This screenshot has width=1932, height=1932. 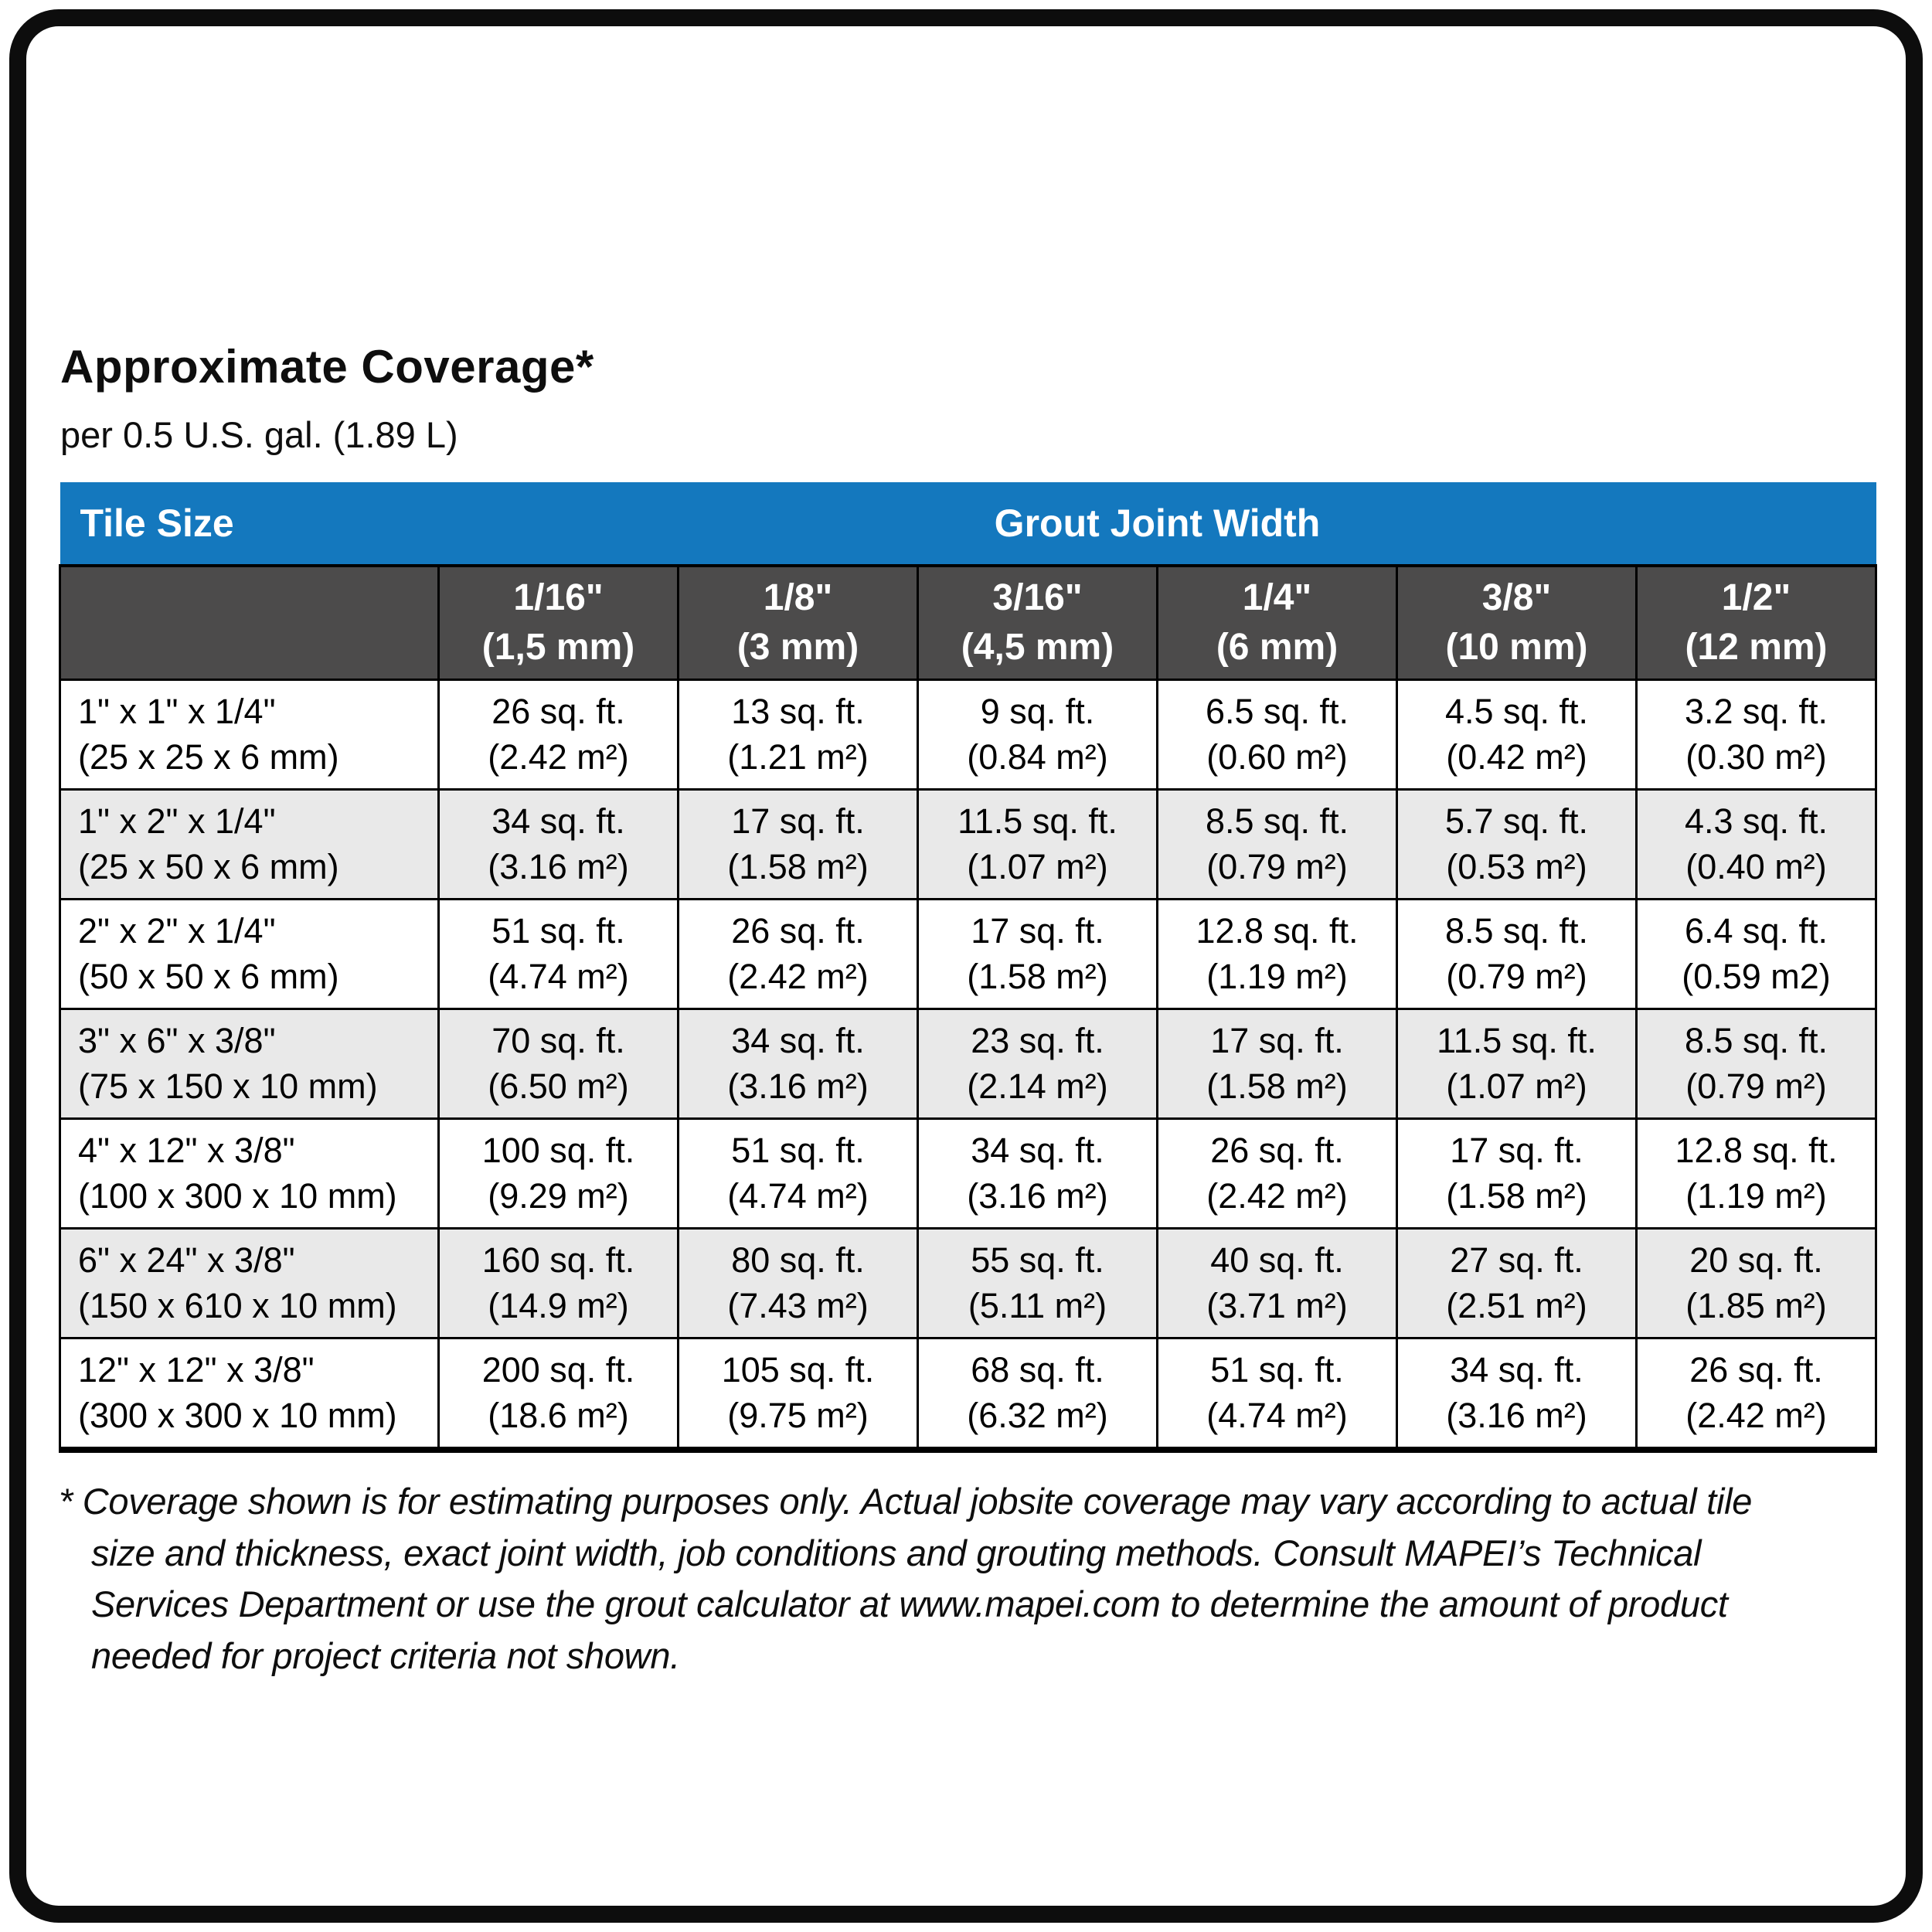 I want to click on cell-line-metric: (25 x 25 x 6 mm), so click(x=209, y=756).